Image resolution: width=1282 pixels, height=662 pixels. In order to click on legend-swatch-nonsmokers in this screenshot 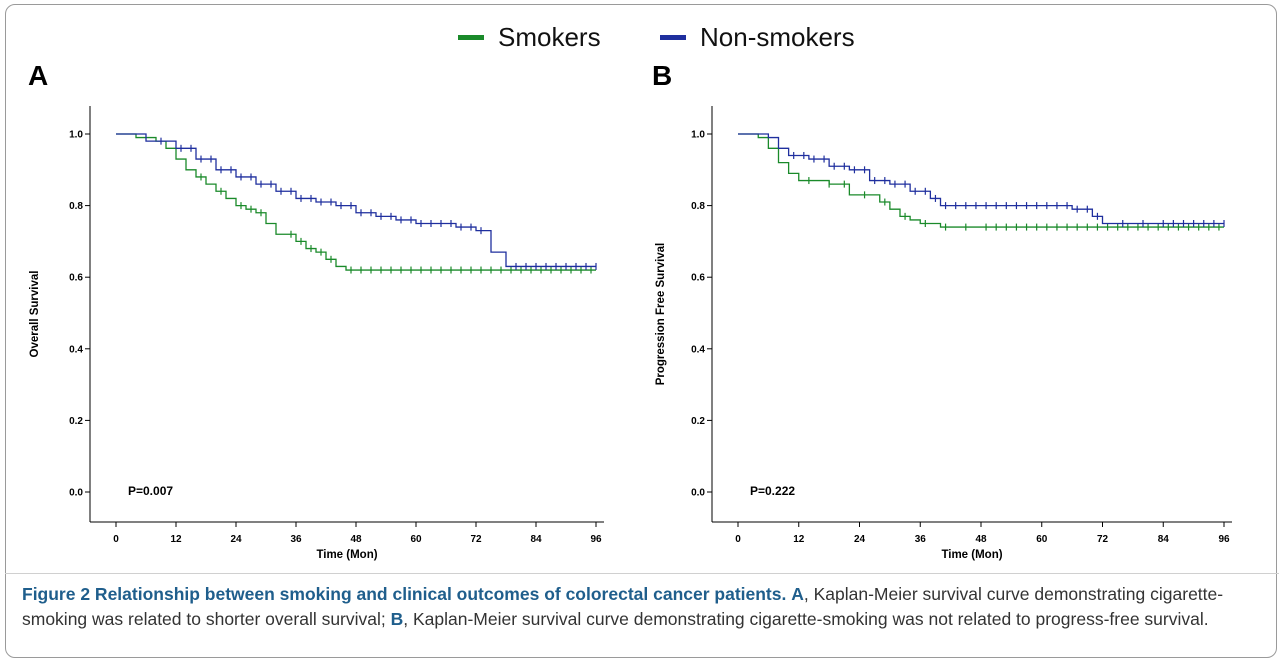, I will do `click(673, 37)`.